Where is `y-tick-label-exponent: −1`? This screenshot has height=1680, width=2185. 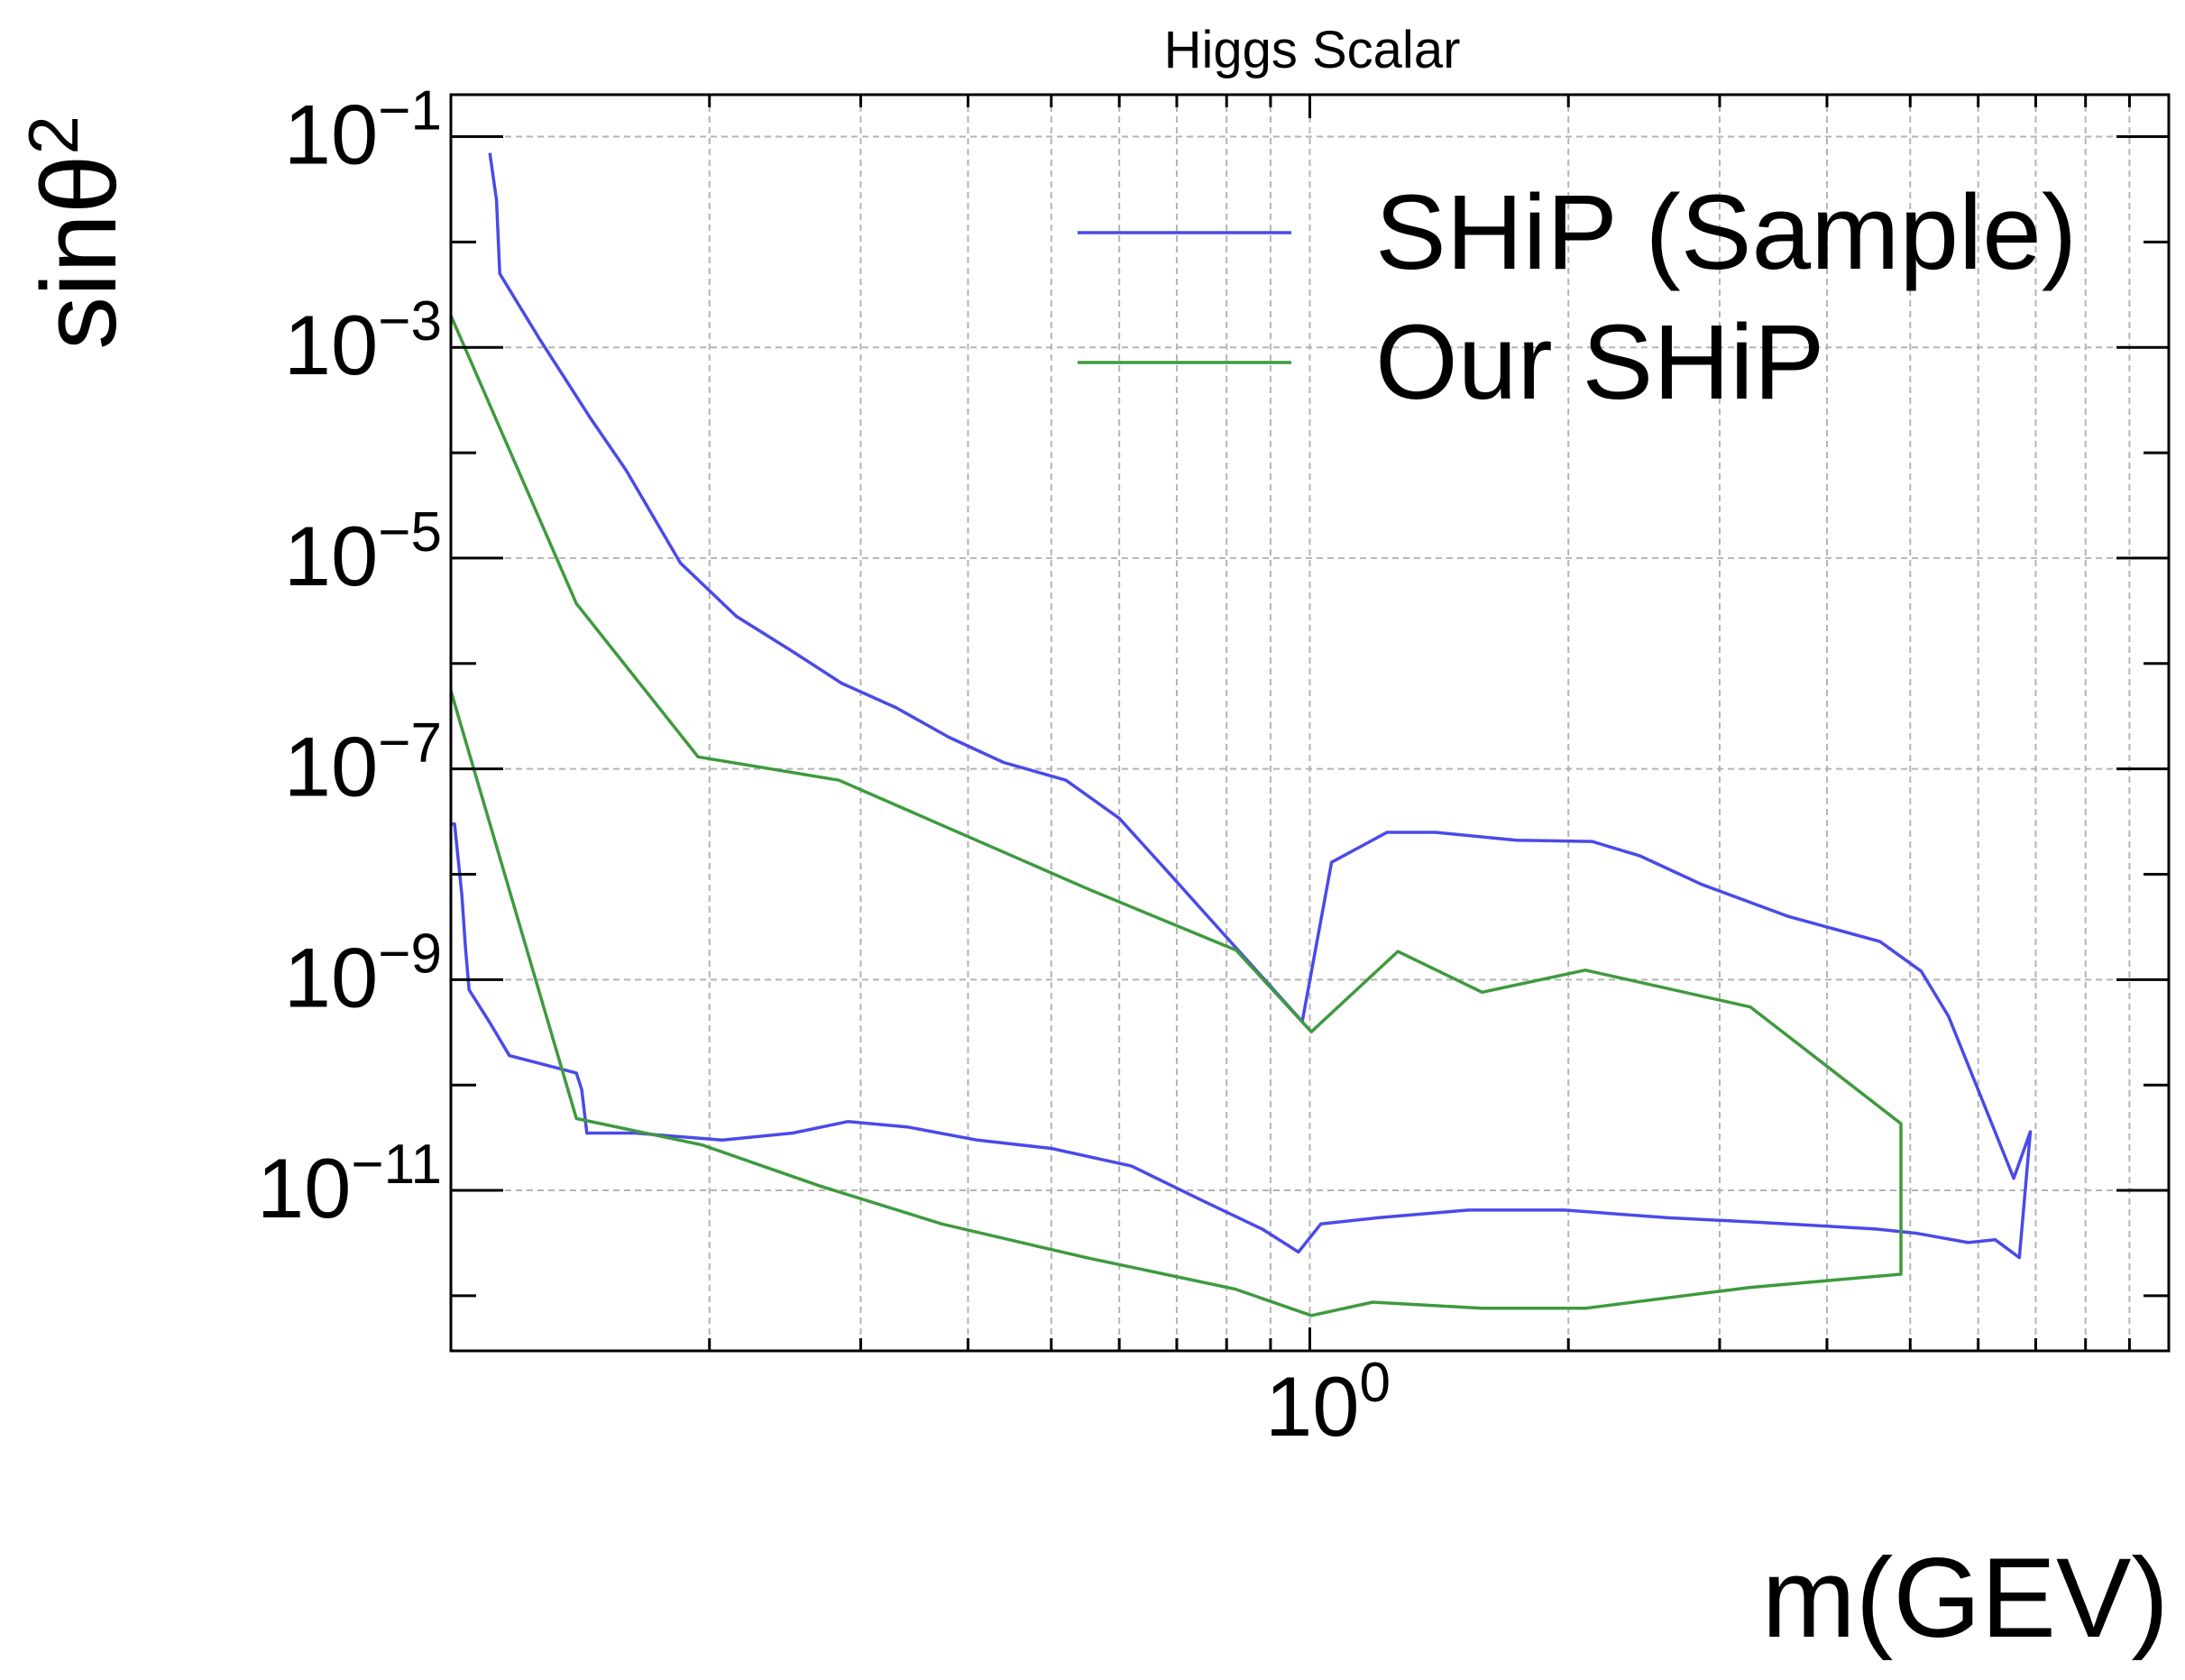
y-tick-label-exponent: −1 is located at coordinates (410, 111).